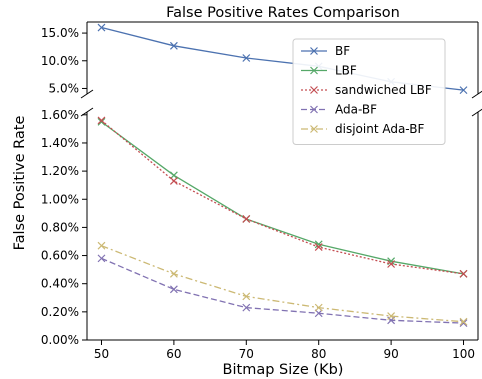 This screenshot has width=482, height=379. I want to click on series-line, so click(282, 290).